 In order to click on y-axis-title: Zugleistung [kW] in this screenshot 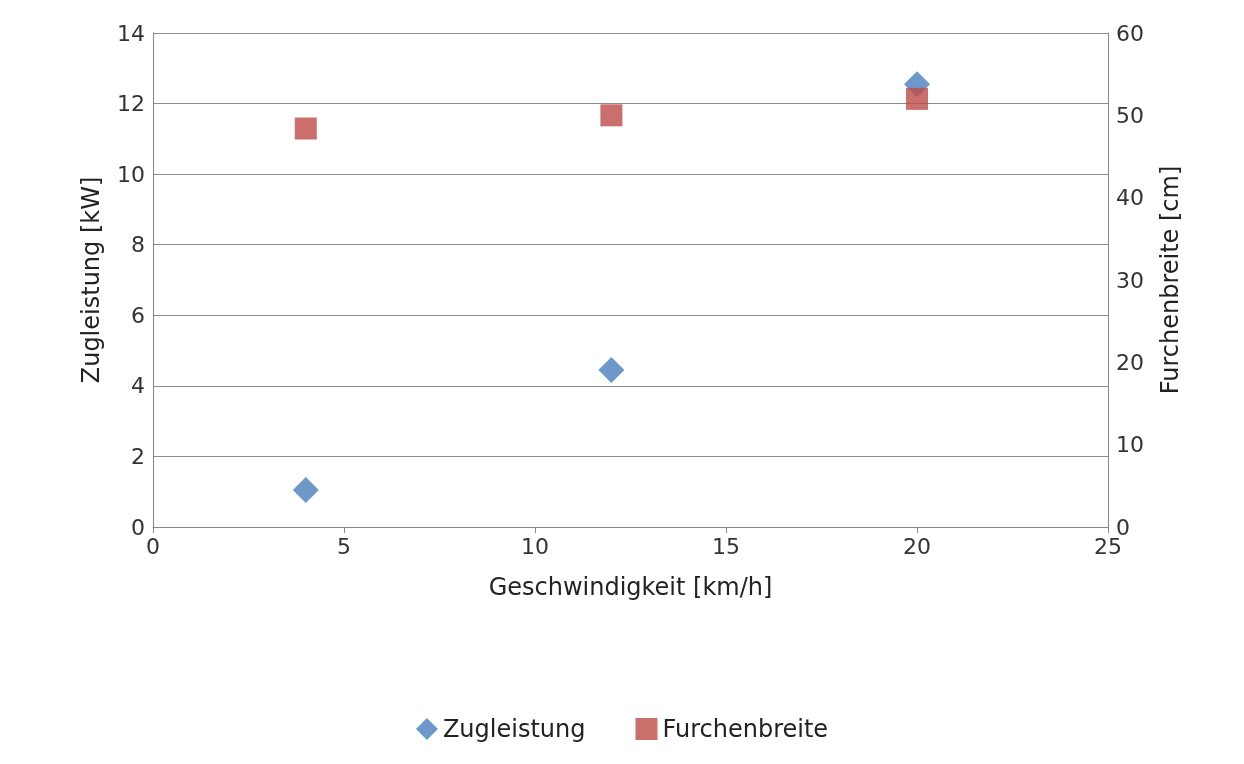, I will do `click(91, 280)`.